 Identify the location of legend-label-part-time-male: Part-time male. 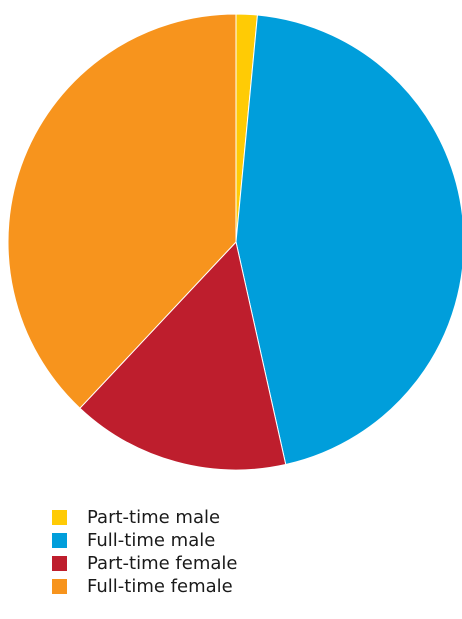
(154, 517).